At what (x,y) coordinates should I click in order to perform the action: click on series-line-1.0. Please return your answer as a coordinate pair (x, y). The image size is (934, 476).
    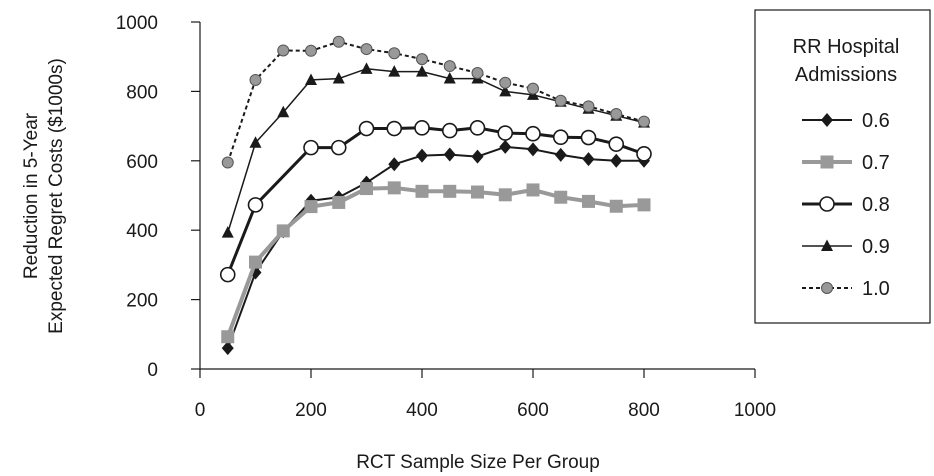
    Looking at the image, I should click on (435, 101).